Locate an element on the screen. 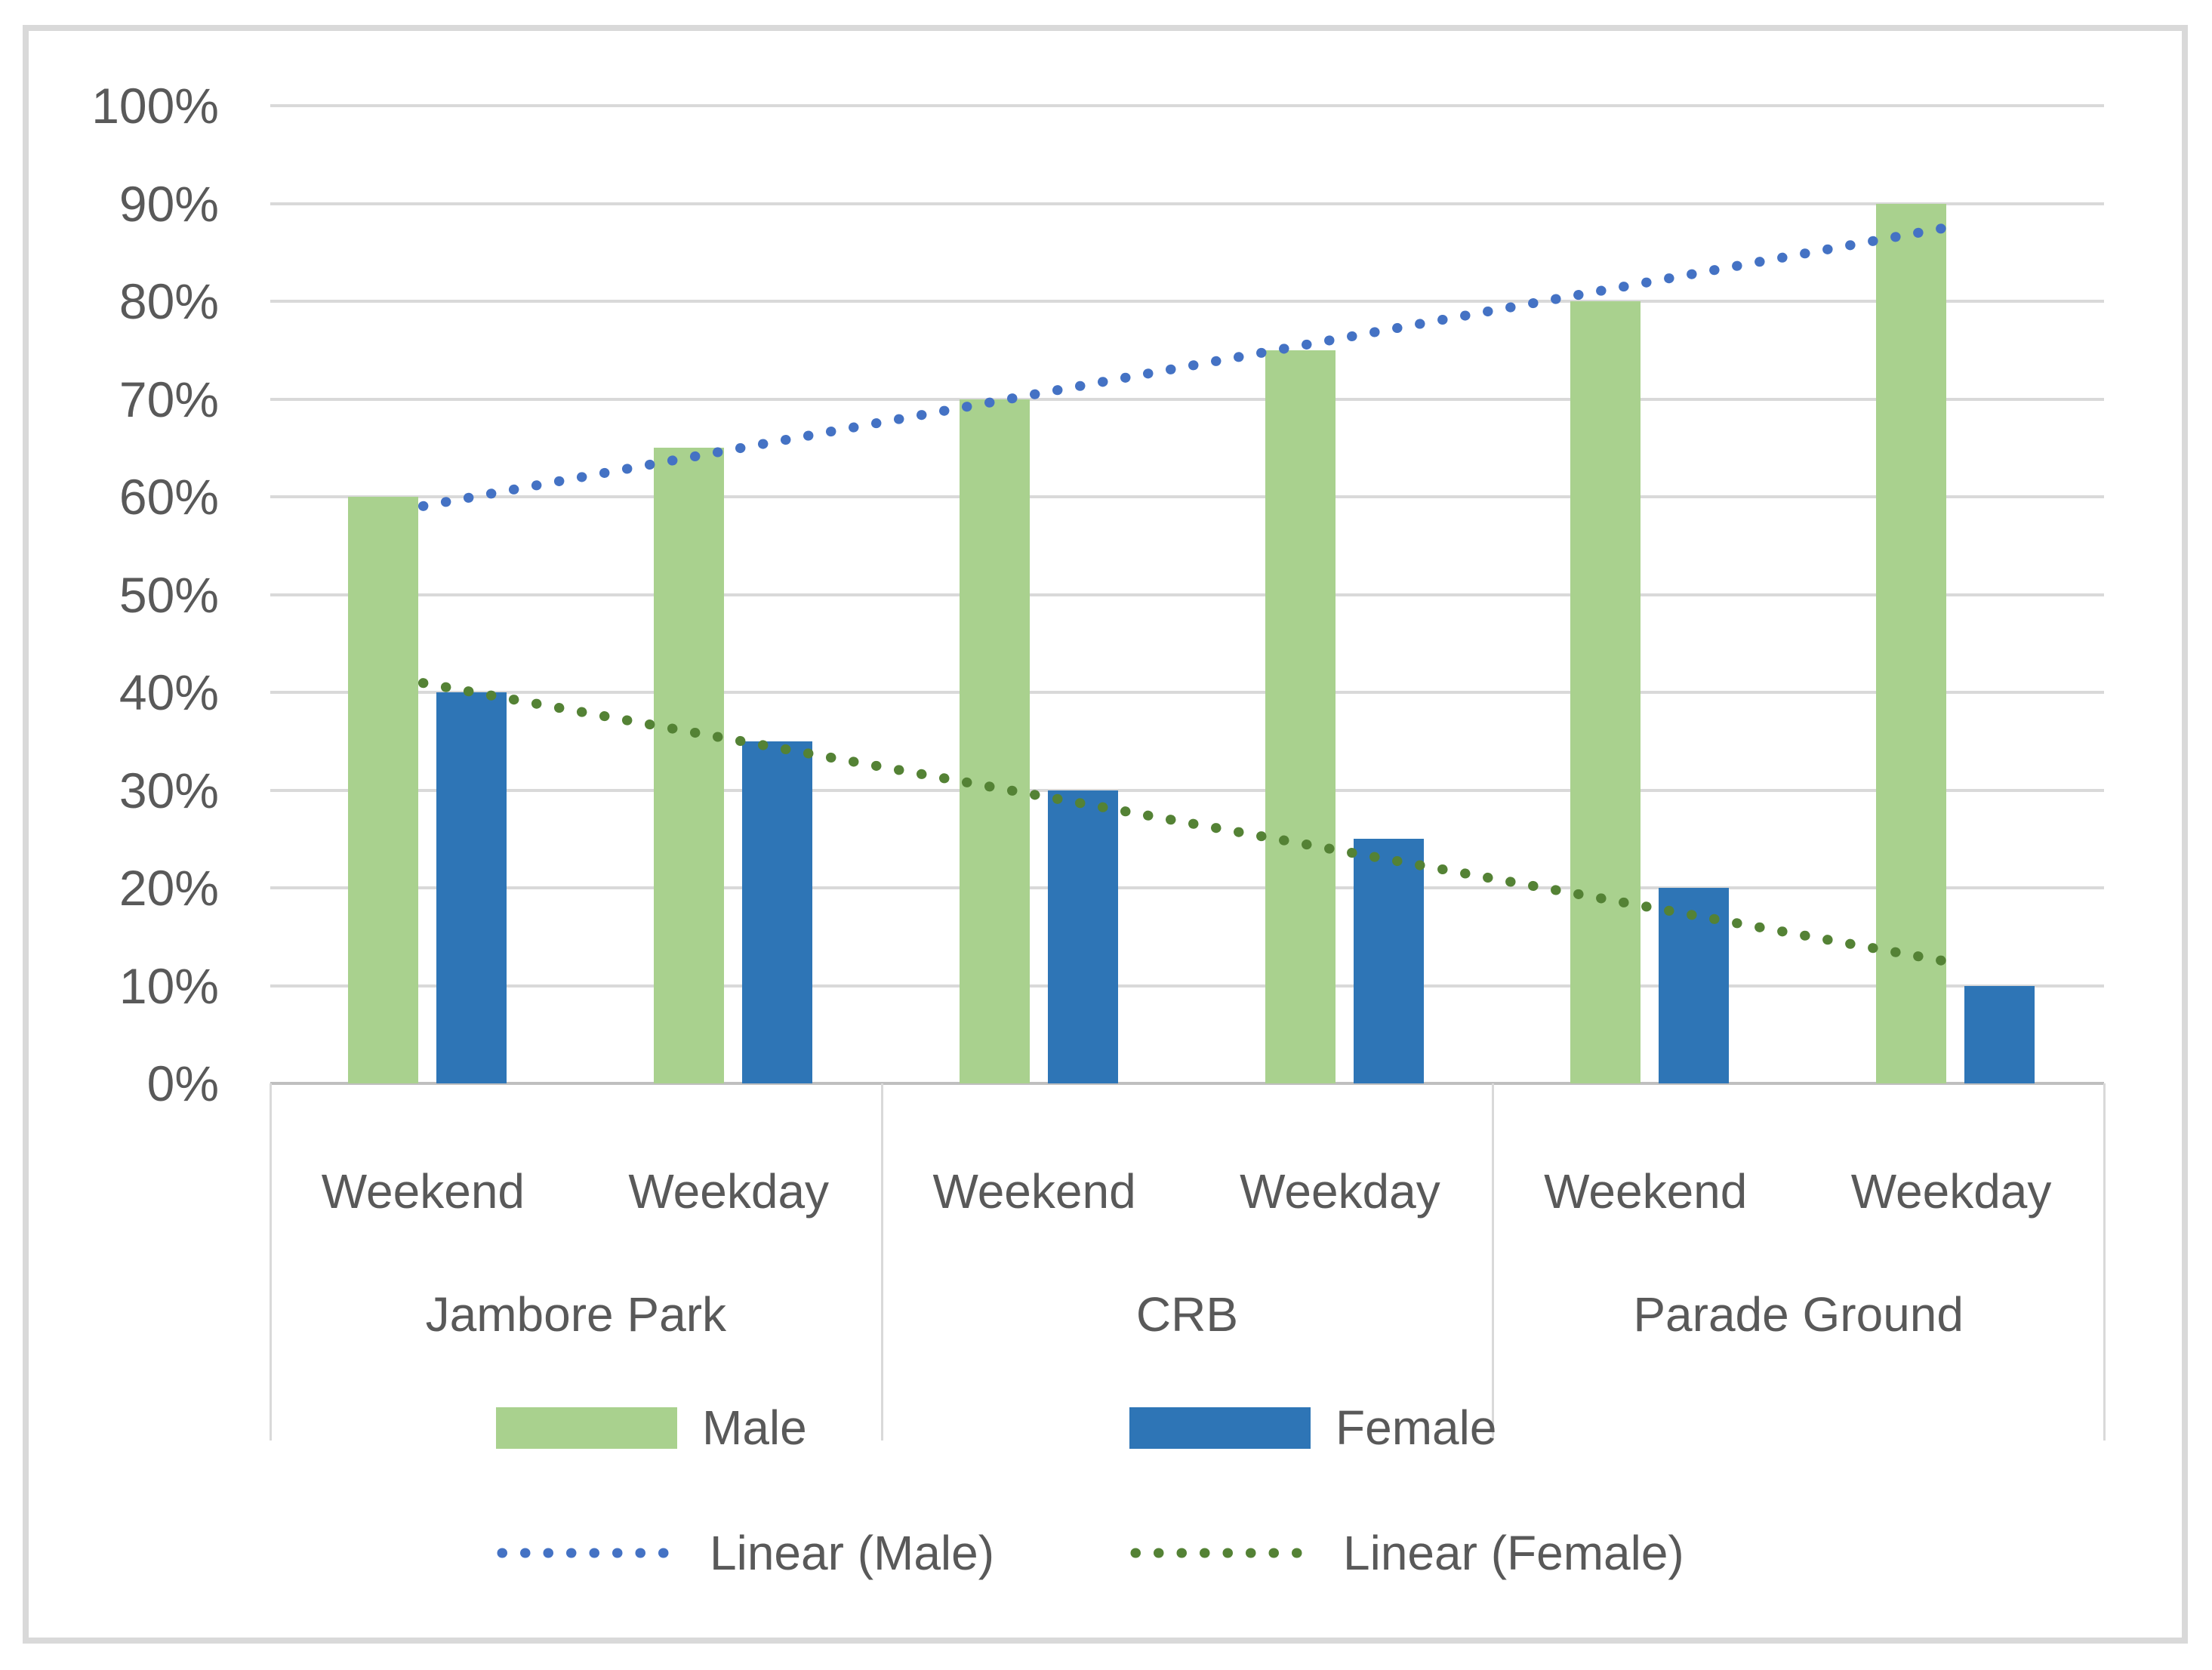 The width and height of the screenshot is (2212, 1670). legend-line-linear-male is located at coordinates (591, 1553).